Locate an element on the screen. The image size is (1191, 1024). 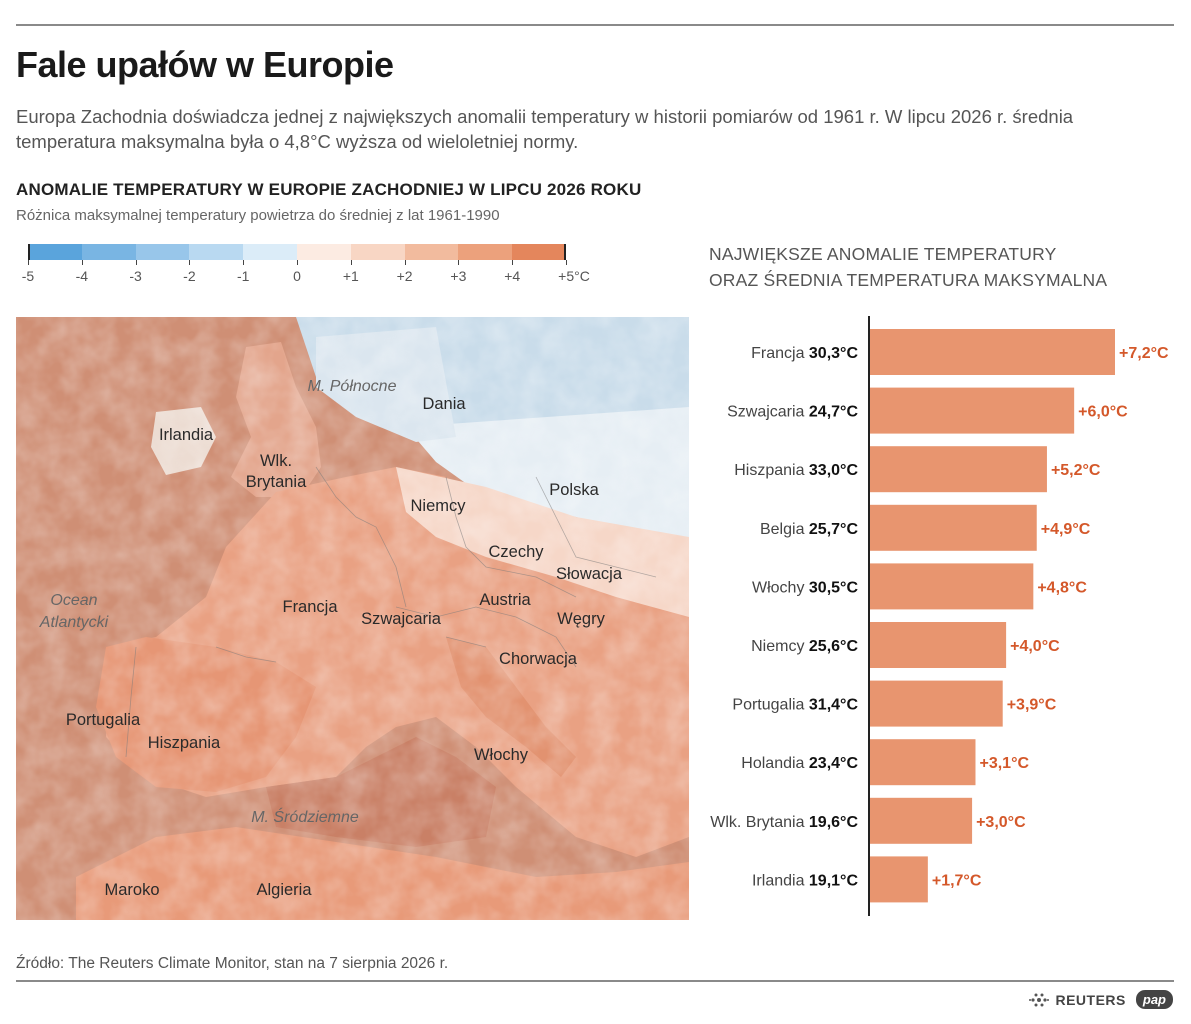
bar-value-label: +6,0°C is located at coordinates (1103, 412).